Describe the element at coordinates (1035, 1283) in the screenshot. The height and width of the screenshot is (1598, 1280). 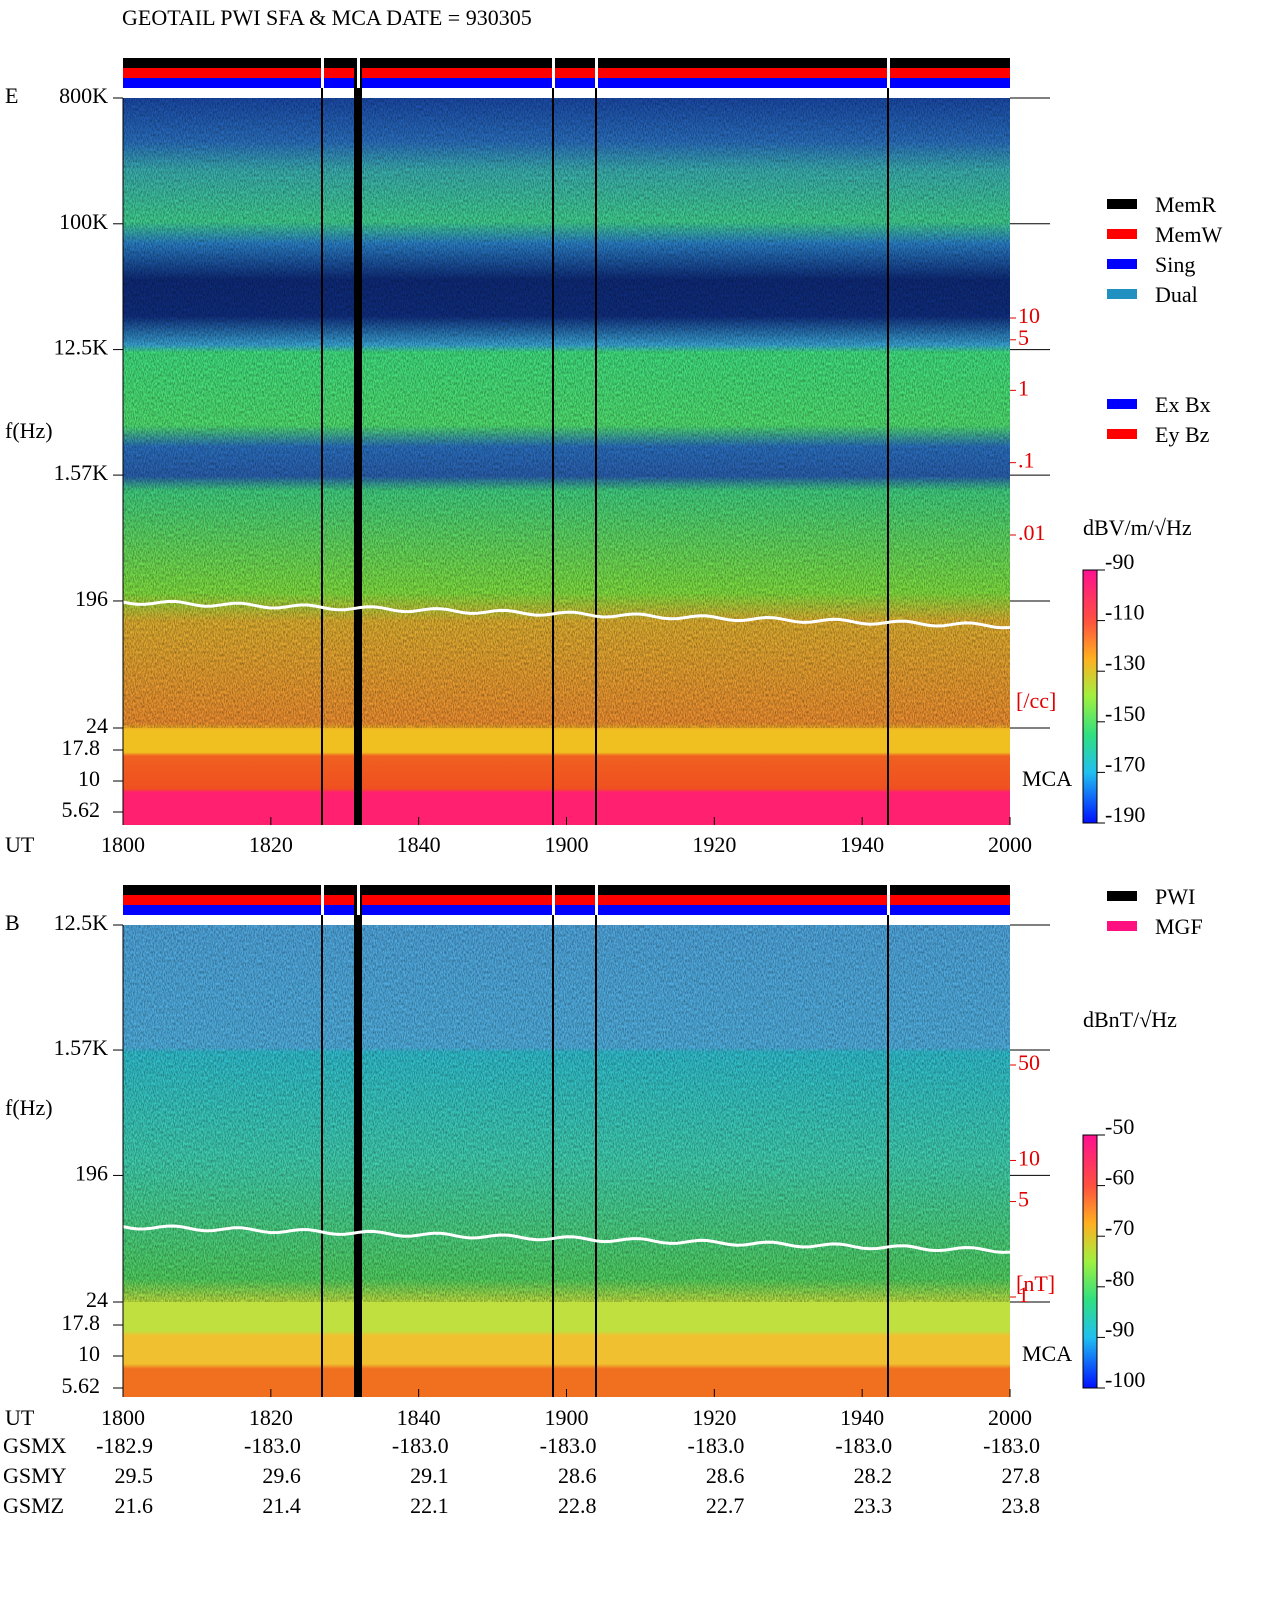
I see `density-label: [nT]` at that location.